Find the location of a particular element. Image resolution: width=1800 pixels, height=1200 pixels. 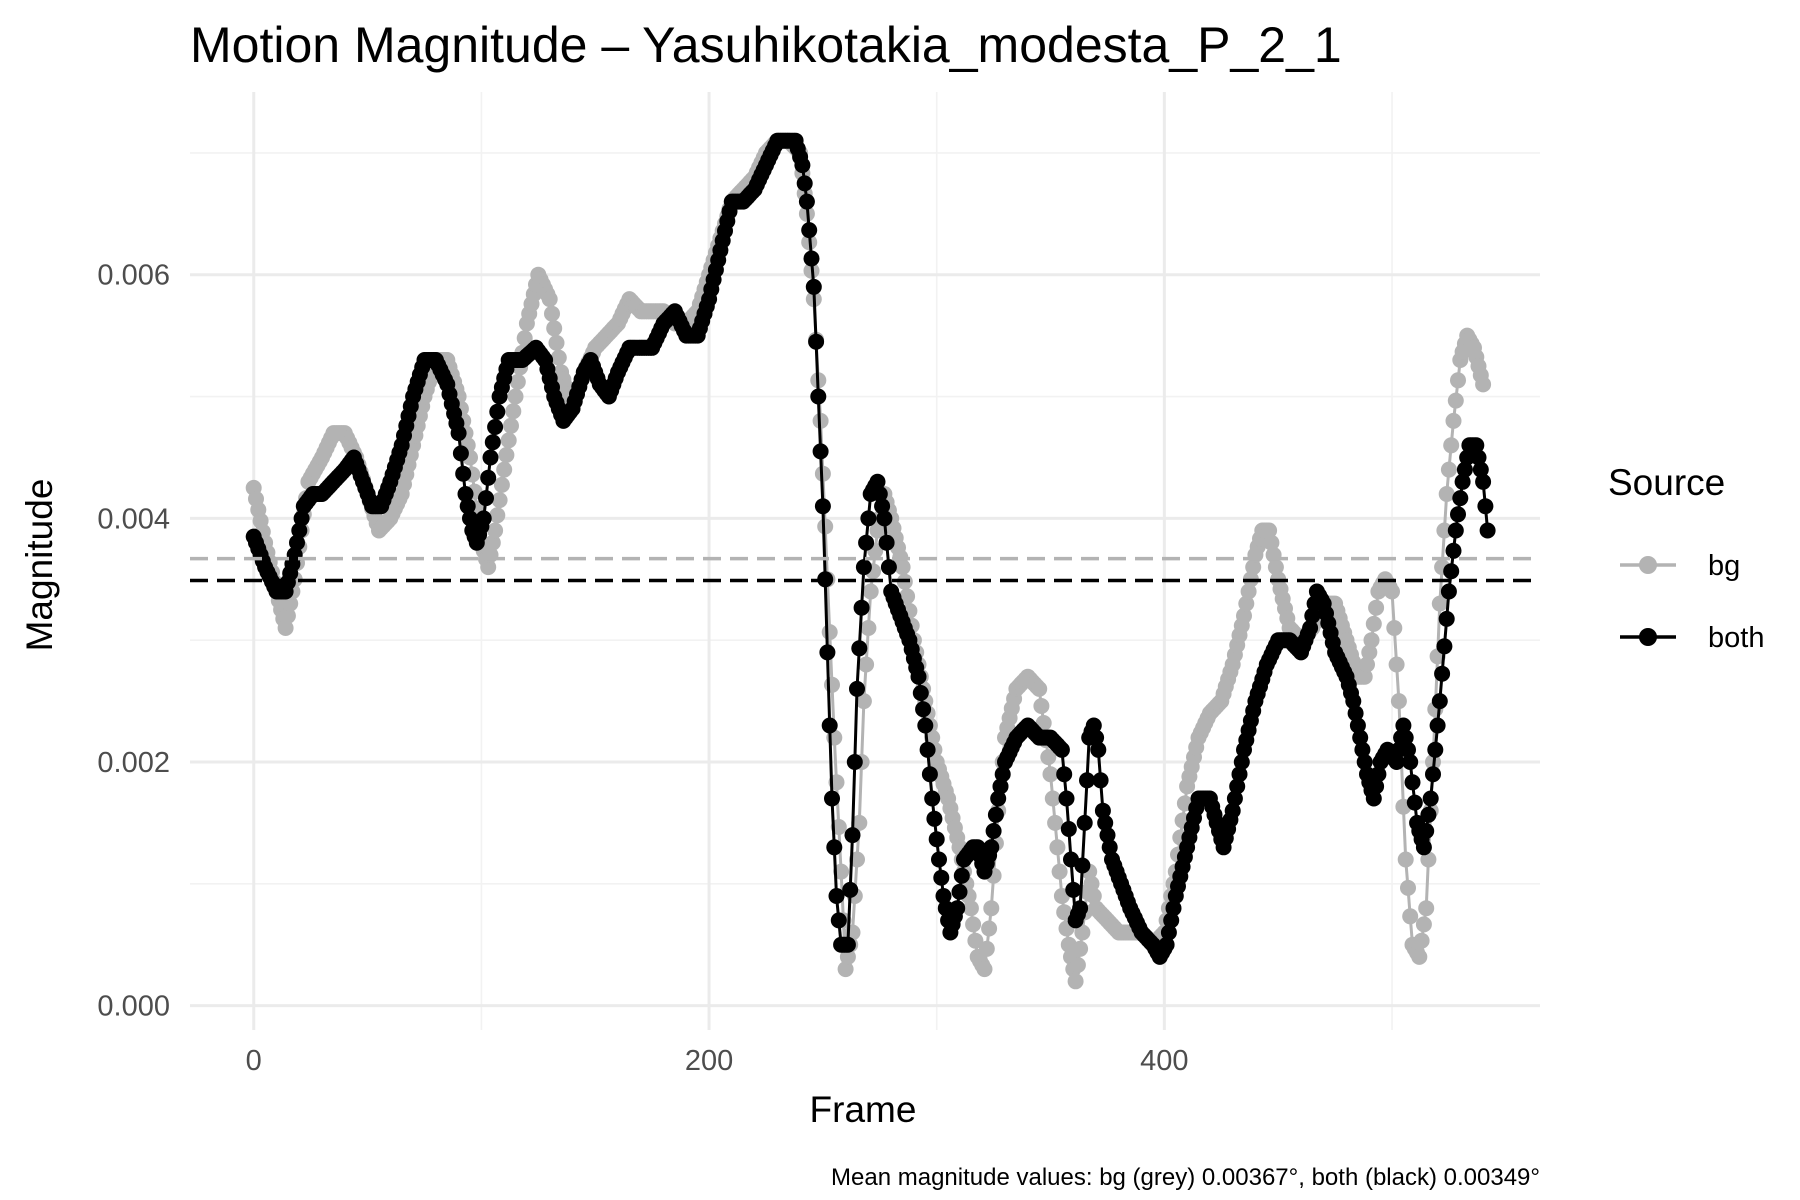

y-tick-label: 0.006 is located at coordinates (133, 276).